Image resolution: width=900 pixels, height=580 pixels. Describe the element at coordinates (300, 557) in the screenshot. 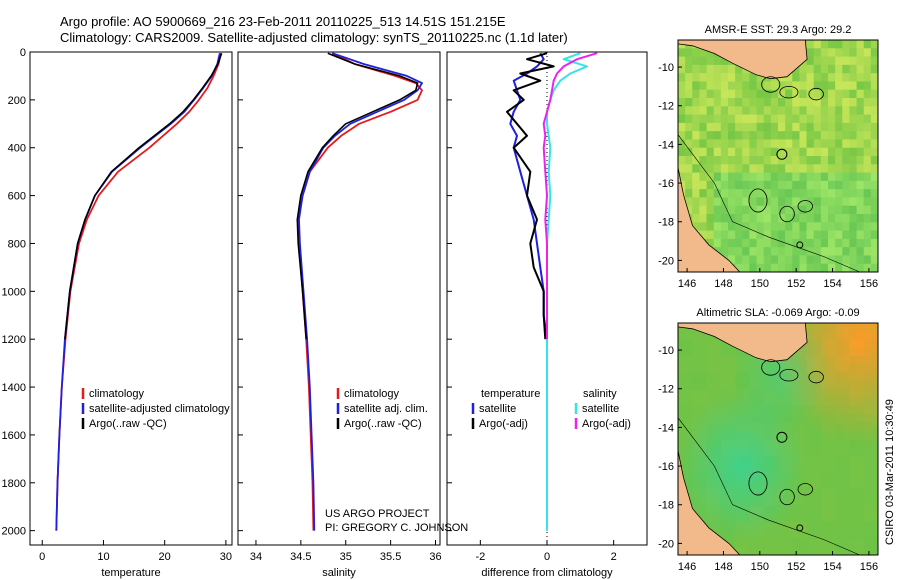

I see `x-tick-label: 34.5` at that location.